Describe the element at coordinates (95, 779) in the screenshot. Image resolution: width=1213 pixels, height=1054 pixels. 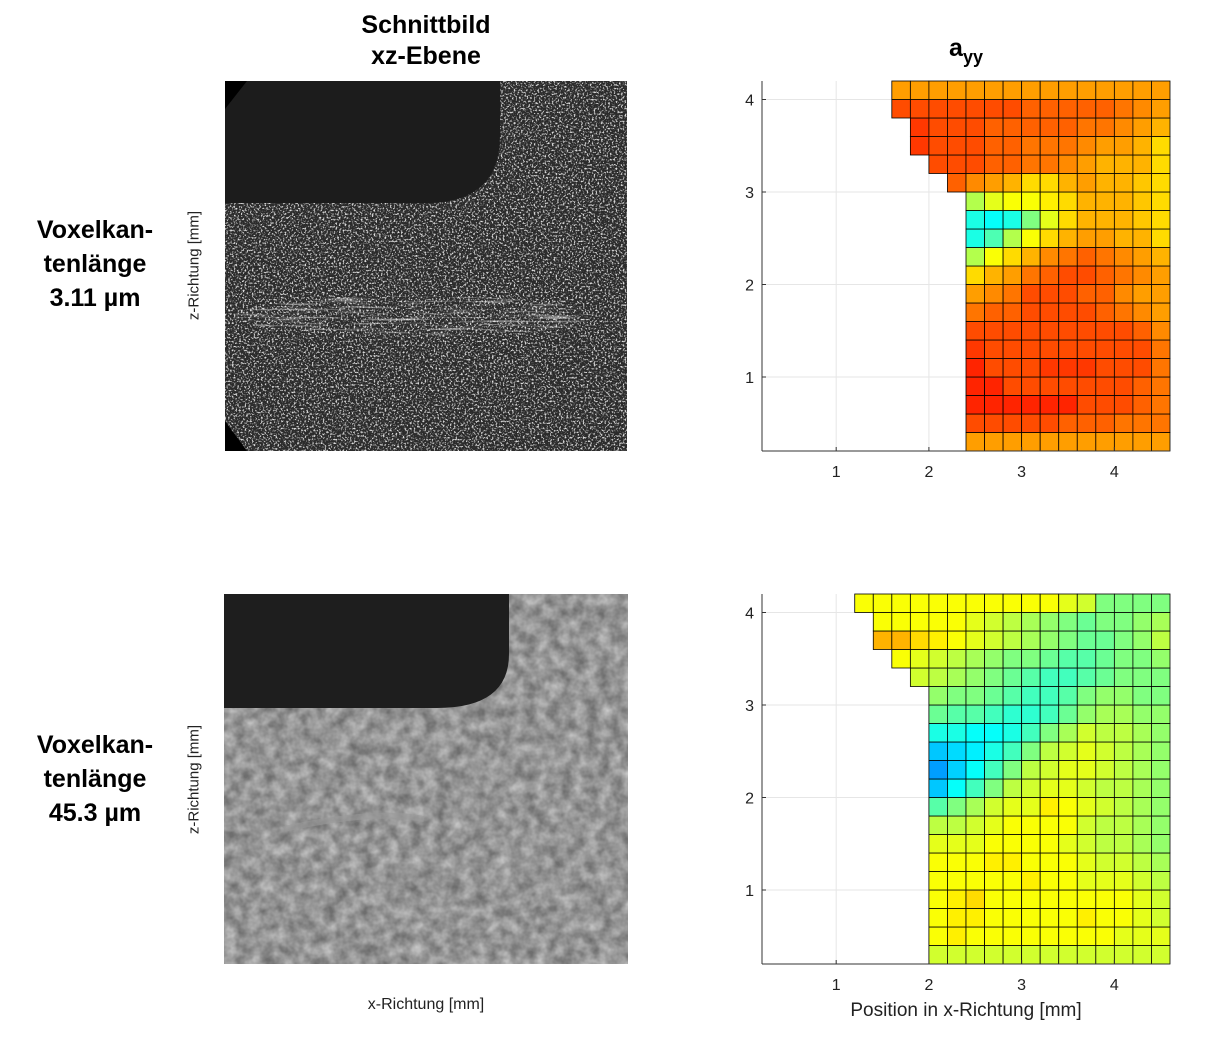
I see `row-label-bottom: Voxelkan- tenlänge 45.3 µm` at that location.